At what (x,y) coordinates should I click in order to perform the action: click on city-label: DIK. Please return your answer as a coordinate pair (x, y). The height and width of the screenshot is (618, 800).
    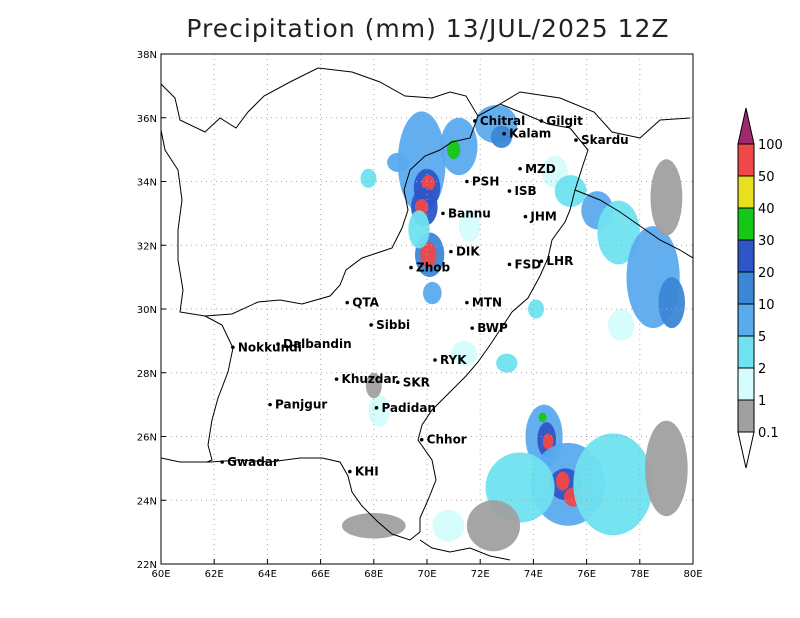
    Looking at the image, I should click on (468, 252).